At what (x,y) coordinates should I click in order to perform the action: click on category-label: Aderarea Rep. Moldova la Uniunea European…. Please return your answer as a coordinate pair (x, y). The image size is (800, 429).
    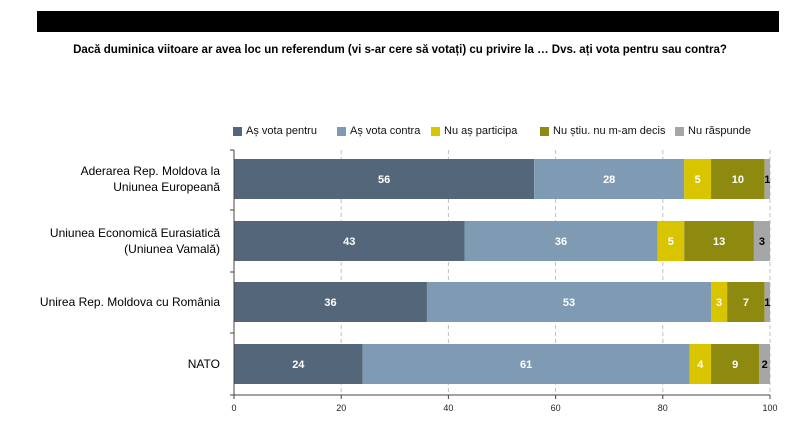
    Looking at the image, I should click on (150, 179).